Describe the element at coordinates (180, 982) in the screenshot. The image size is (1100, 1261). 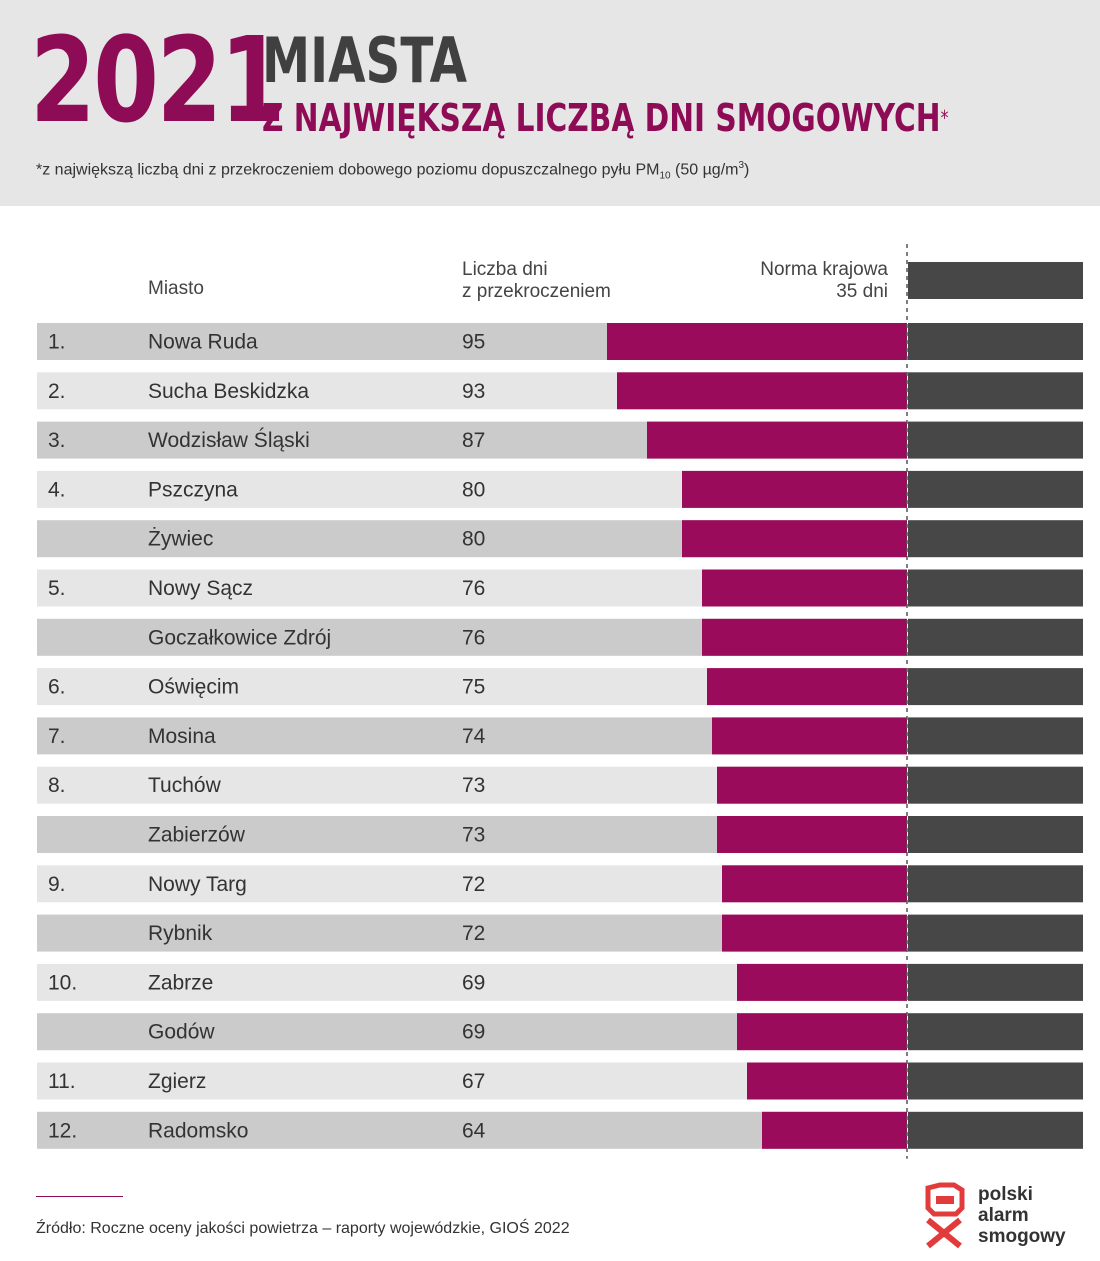
I see `city-label: Zabrze` at that location.